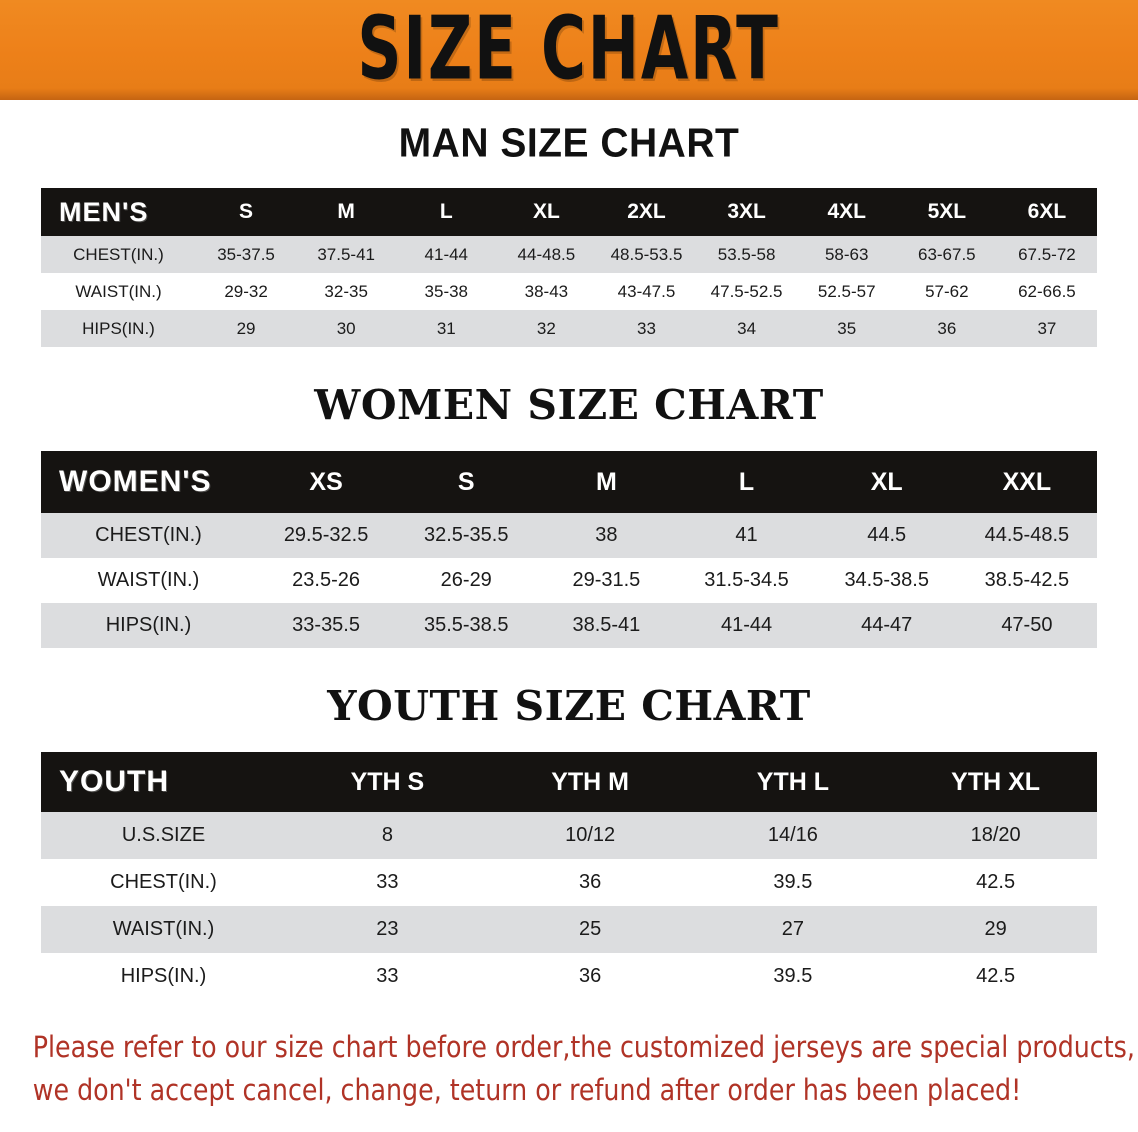 The height and width of the screenshot is (1132, 1138). I want to click on man-section-title: MAN SIZE CHART, so click(569, 143).